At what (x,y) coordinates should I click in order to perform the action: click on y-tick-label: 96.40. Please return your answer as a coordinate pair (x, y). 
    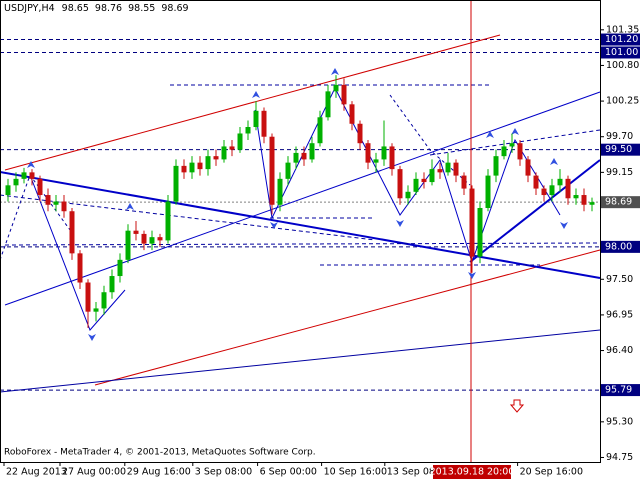
    Looking at the image, I should click on (619, 350).